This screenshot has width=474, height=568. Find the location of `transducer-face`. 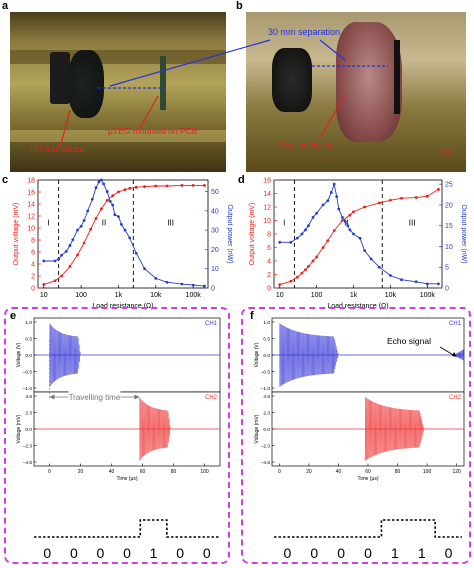

transducer-face is located at coordinates (86, 84).